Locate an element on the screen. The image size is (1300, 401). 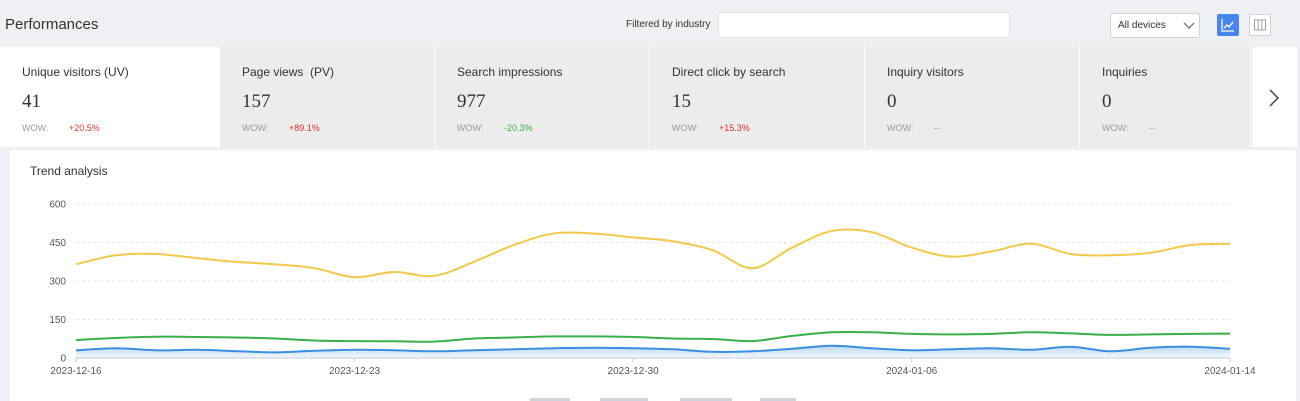
trend-title: Trend analysis is located at coordinates (69, 171).